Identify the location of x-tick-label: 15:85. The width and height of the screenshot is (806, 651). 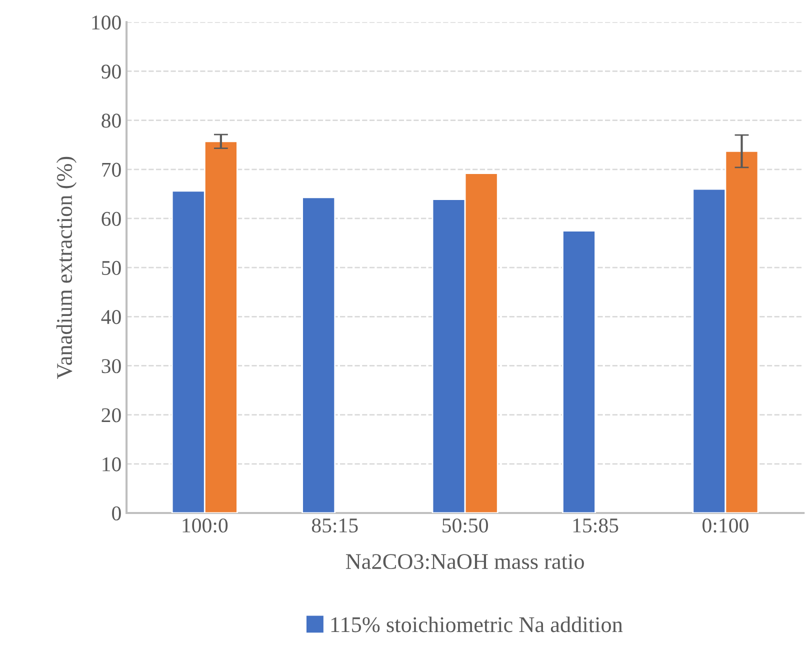
(595, 525).